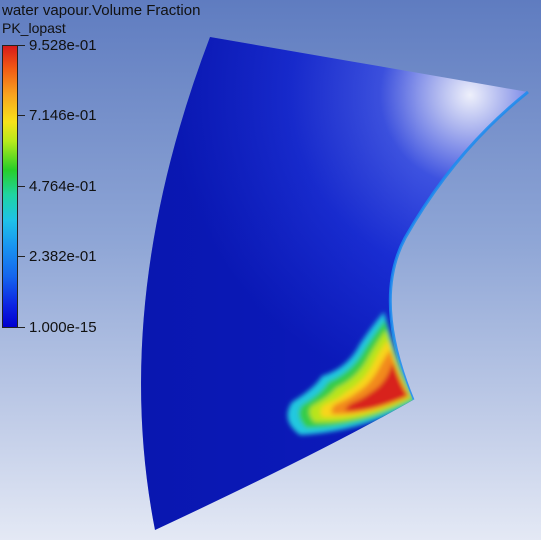 This screenshot has width=541, height=540. Describe the element at coordinates (63, 186) in the screenshot. I see `legend-label-3: 4.764e-01` at that location.